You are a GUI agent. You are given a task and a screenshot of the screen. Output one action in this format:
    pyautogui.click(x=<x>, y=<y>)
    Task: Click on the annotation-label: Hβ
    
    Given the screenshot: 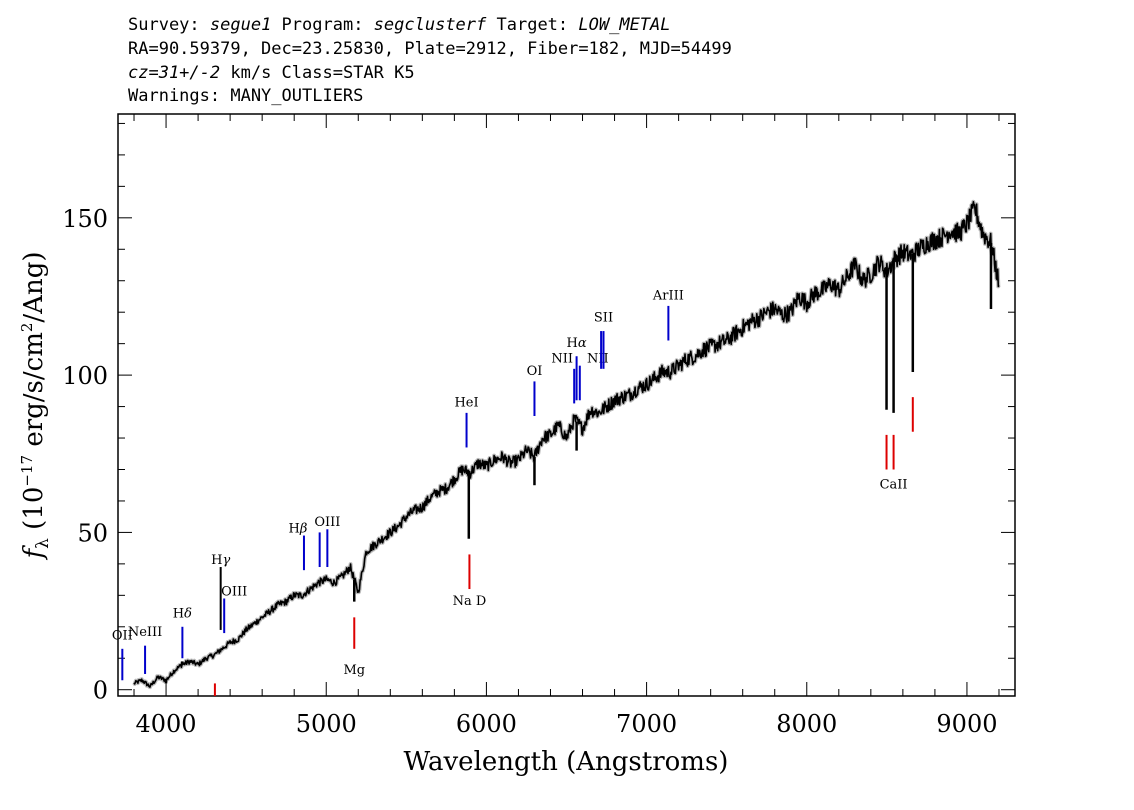 What is the action you would take?
    pyautogui.click(x=298, y=528)
    